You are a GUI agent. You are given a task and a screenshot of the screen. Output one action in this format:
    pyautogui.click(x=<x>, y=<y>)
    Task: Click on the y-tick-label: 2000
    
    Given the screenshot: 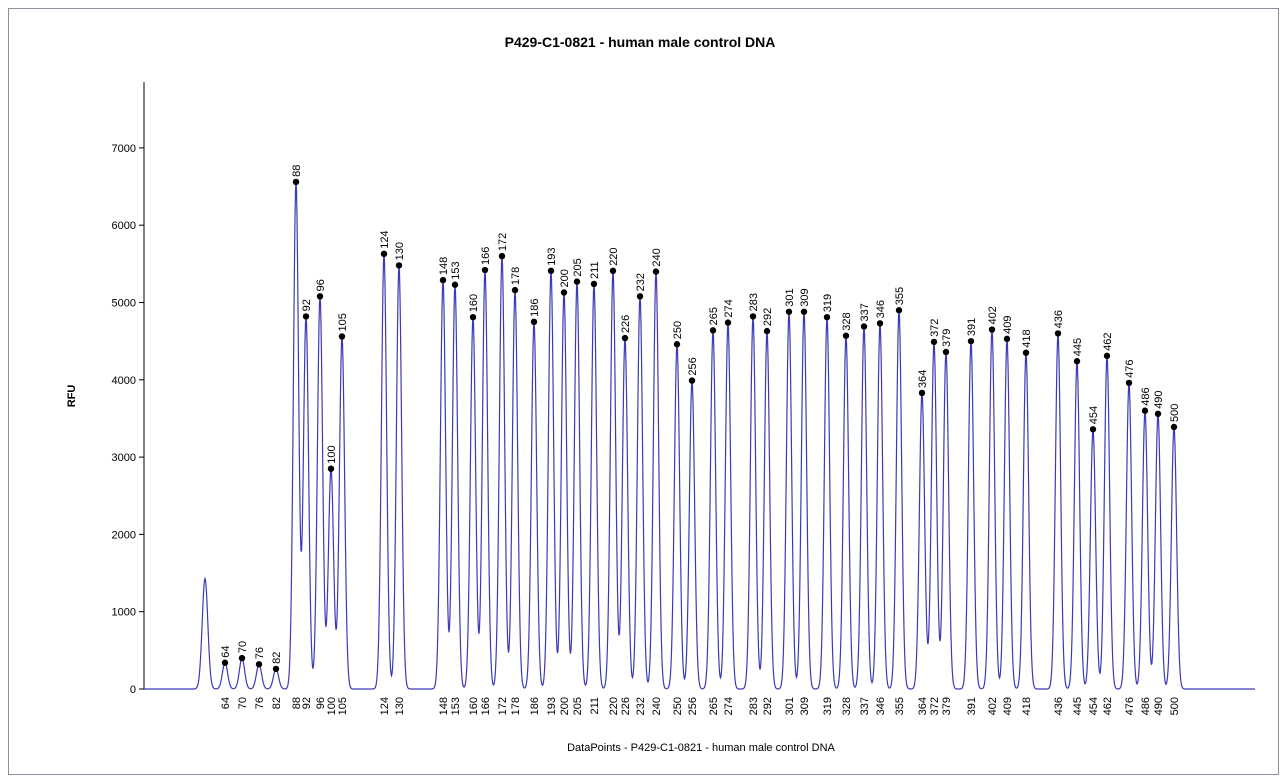 What is the action you would take?
    pyautogui.click(x=124, y=535)
    